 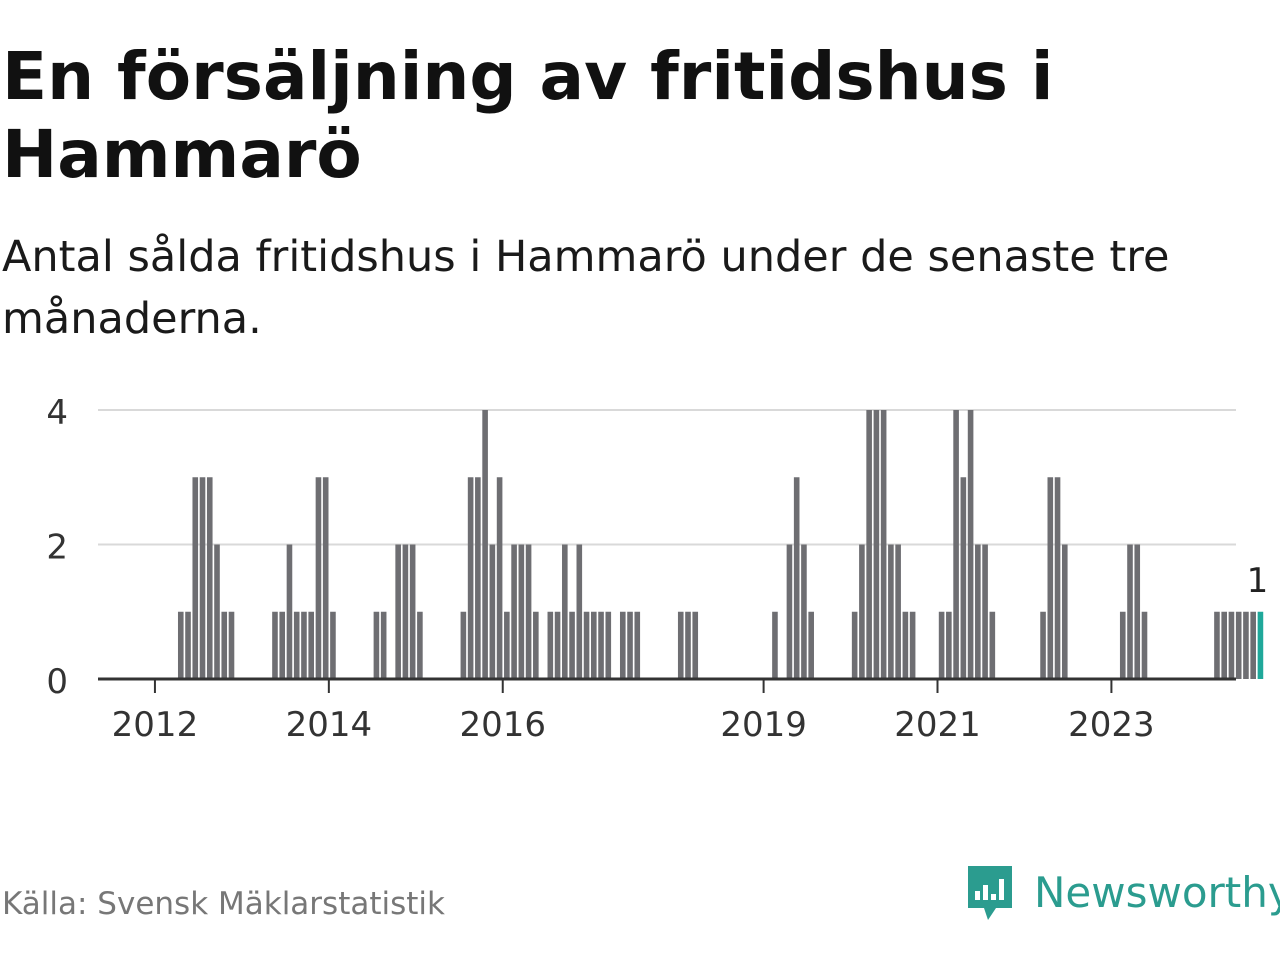 I want to click on chart-title: En försäljning av fritidshus i Hammarö, so click(x=528, y=115).